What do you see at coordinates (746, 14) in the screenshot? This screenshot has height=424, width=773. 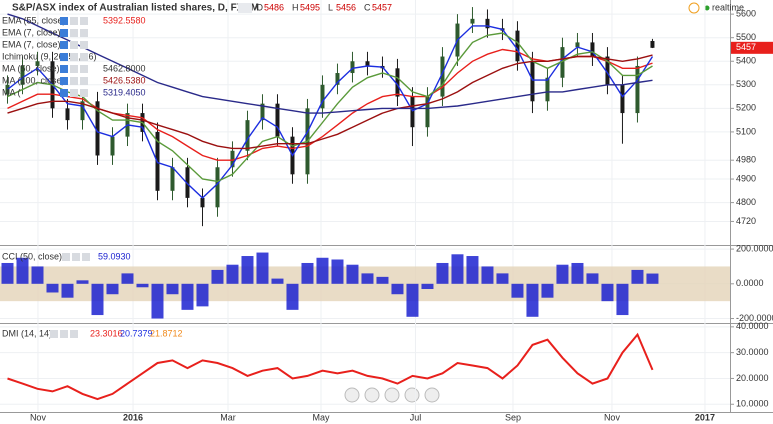 I see `y-tick-label: 5600` at bounding box center [746, 14].